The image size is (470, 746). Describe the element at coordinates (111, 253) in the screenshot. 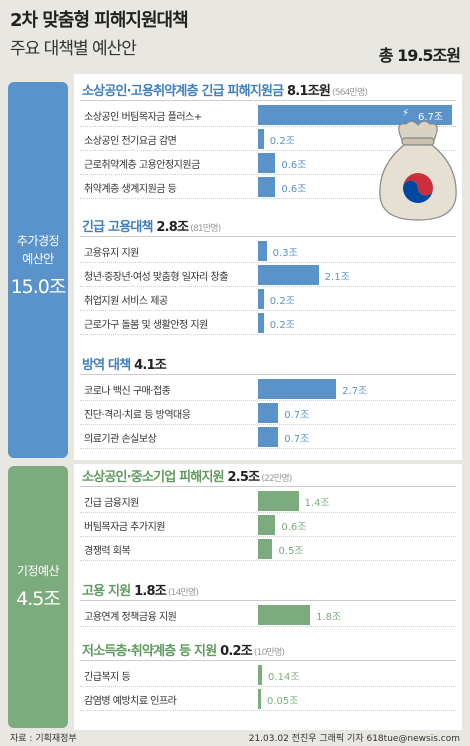

I see `bar-label: 고용유지 지원` at that location.